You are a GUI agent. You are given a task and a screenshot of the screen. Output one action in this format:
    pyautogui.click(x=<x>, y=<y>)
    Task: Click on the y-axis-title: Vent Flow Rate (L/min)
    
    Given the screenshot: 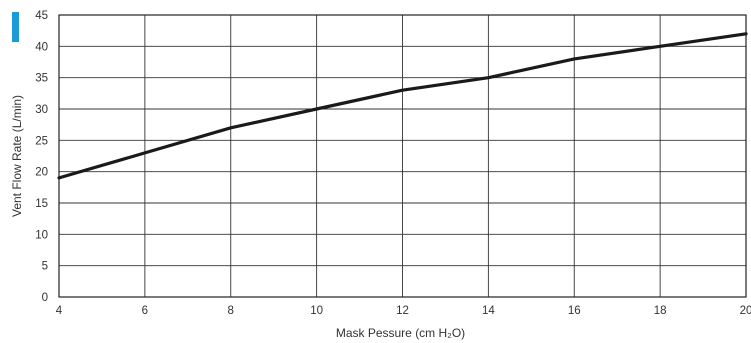 What is the action you would take?
    pyautogui.click(x=17, y=156)
    